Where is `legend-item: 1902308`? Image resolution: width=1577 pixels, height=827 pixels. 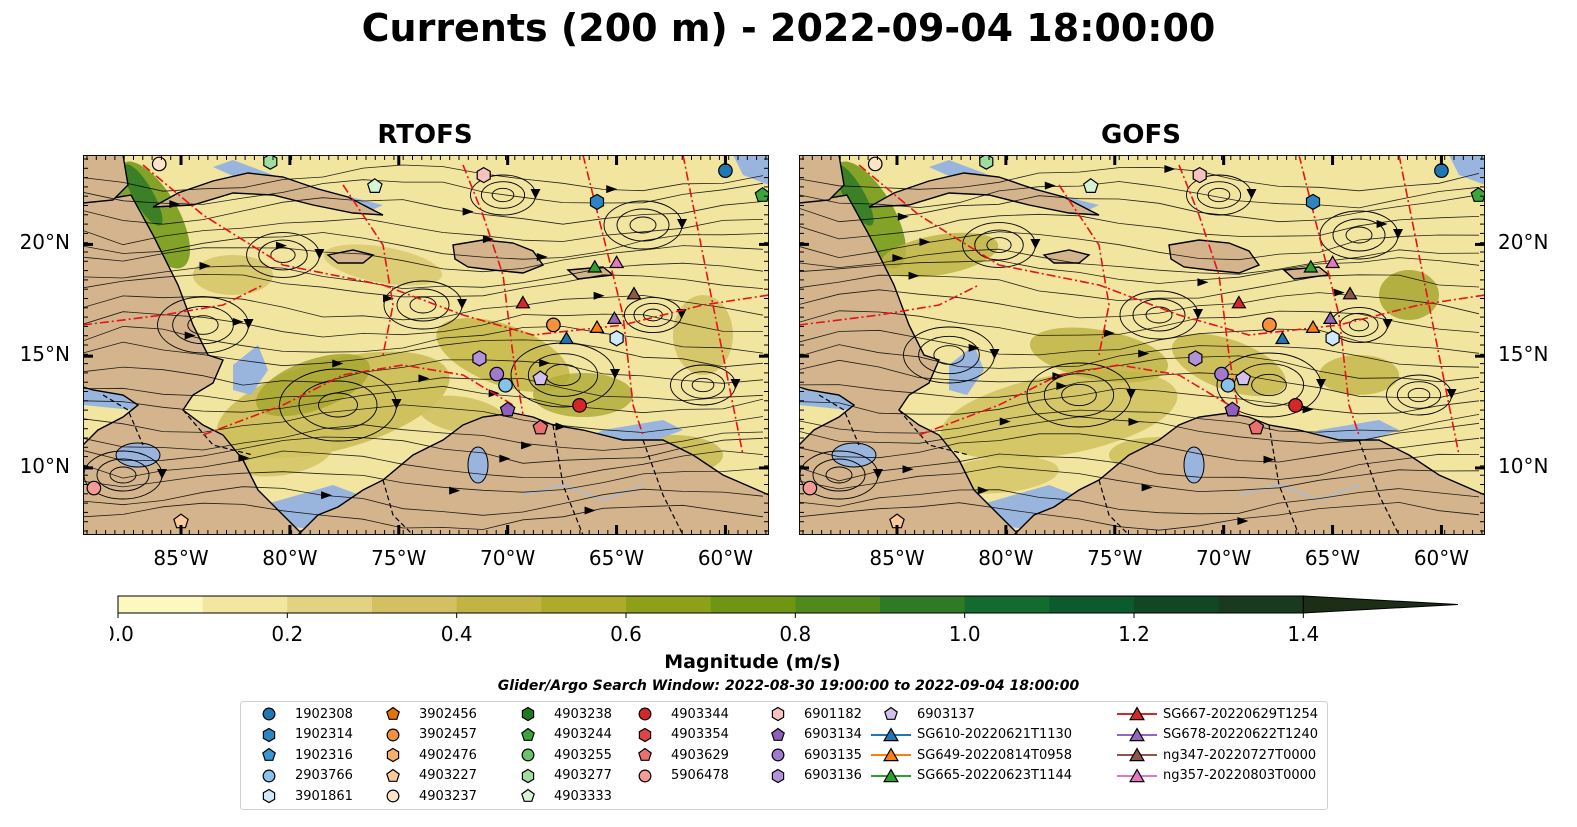
legend-item: 1902308 is located at coordinates (300, 714).